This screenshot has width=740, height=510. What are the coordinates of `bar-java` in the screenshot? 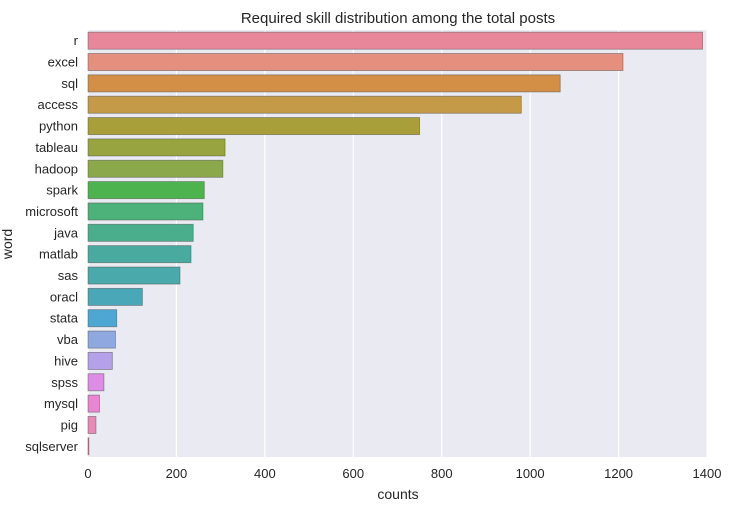 It's located at (140, 232).